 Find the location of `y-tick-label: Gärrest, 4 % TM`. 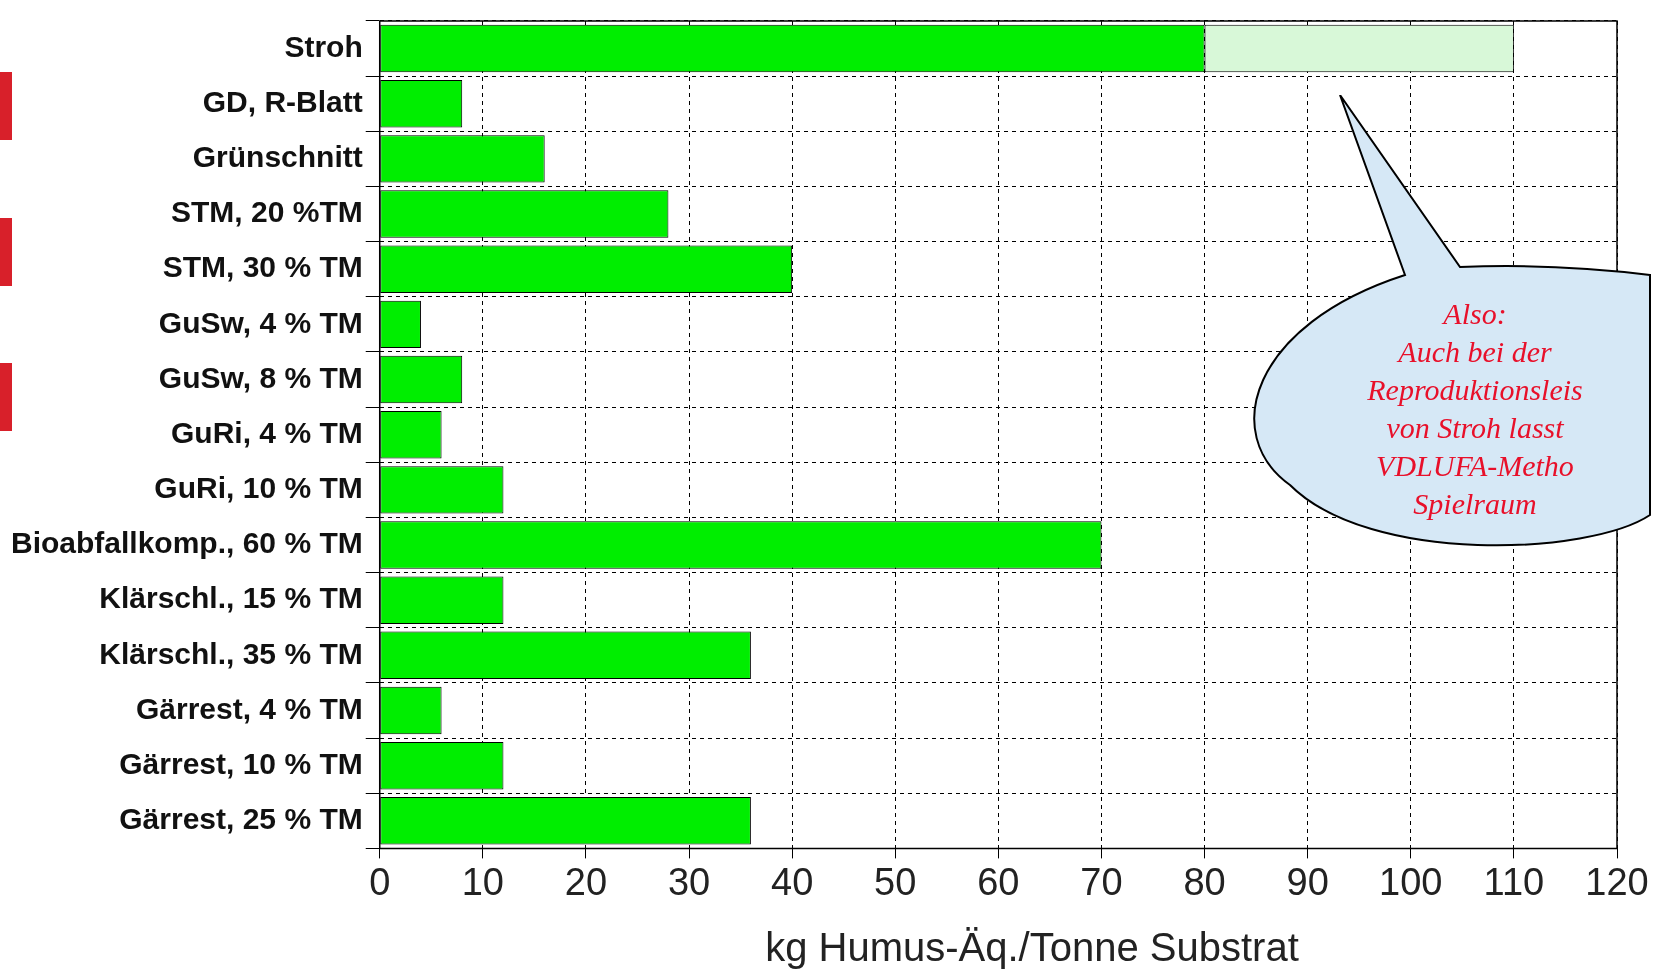

y-tick-label: Gärrest, 4 % TM is located at coordinates (249, 708).